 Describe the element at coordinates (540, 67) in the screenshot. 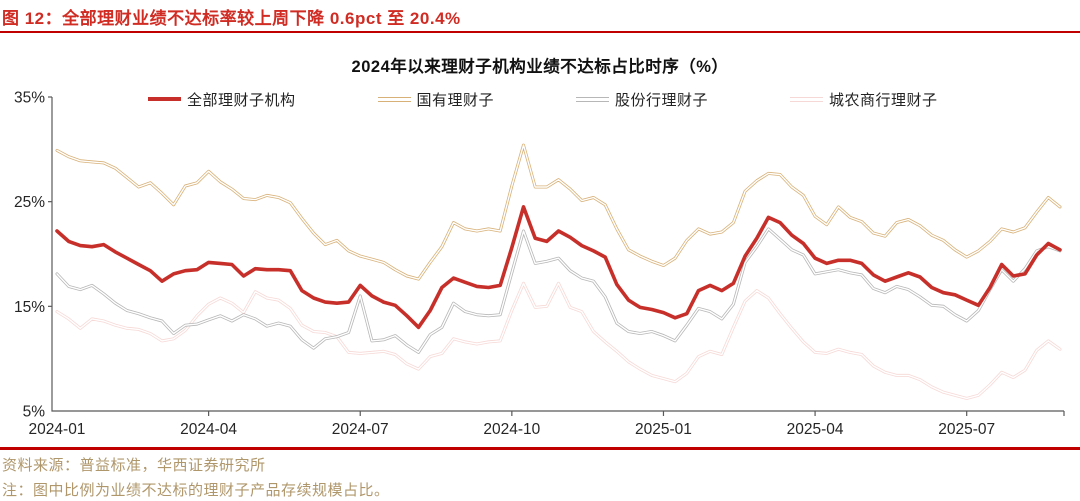

I see `chart-title: 2024年以来理财子机构业绩不达标占比时序（%）` at that location.